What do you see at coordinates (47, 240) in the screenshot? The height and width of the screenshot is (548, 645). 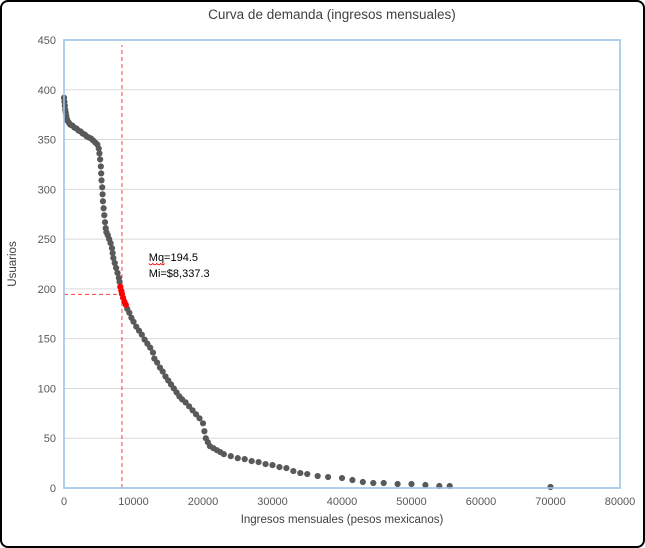 I see `y-tick-label: 250` at bounding box center [47, 240].